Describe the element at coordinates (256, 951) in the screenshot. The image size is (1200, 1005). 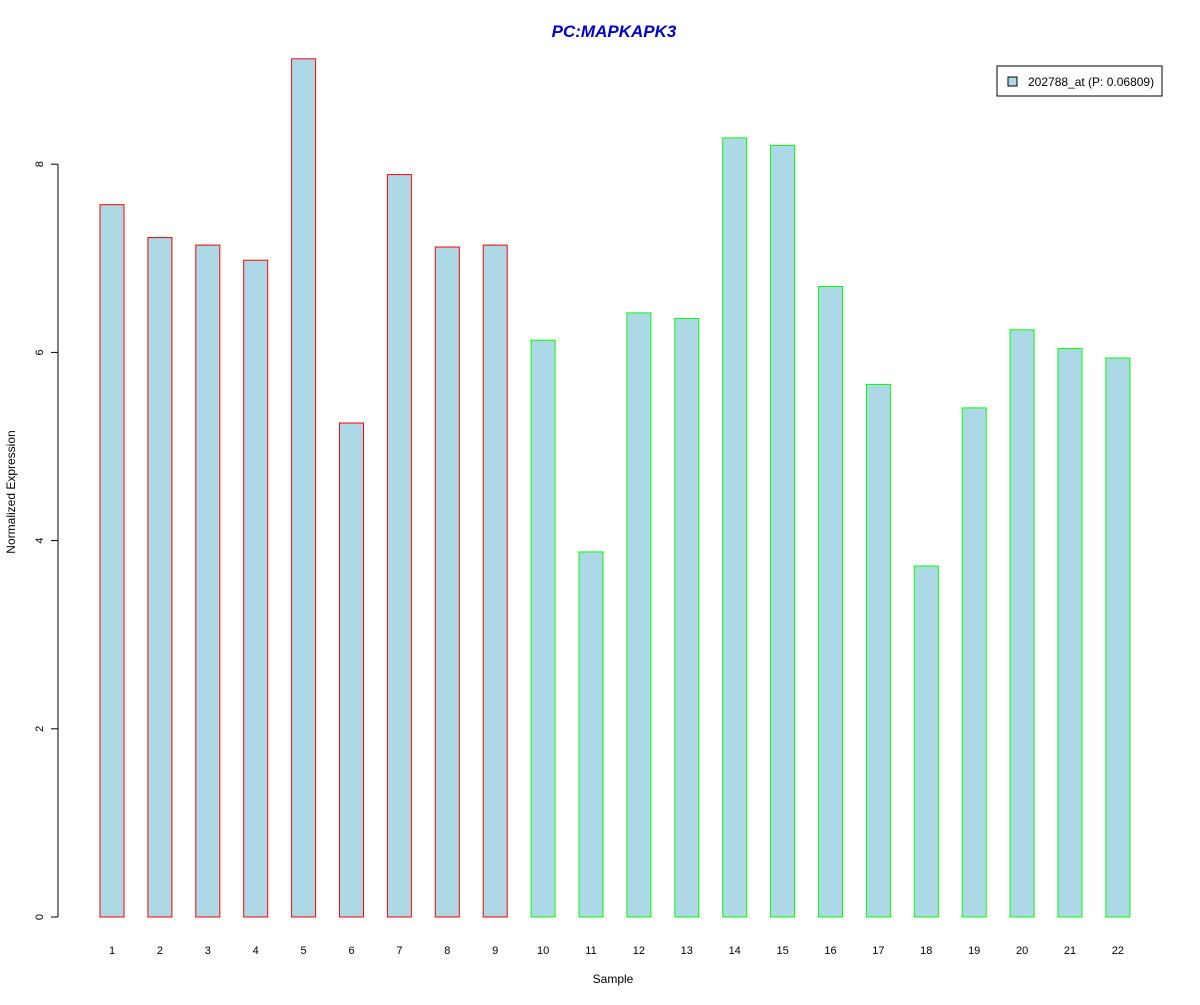
I see `x-tick-label: 4` at that location.